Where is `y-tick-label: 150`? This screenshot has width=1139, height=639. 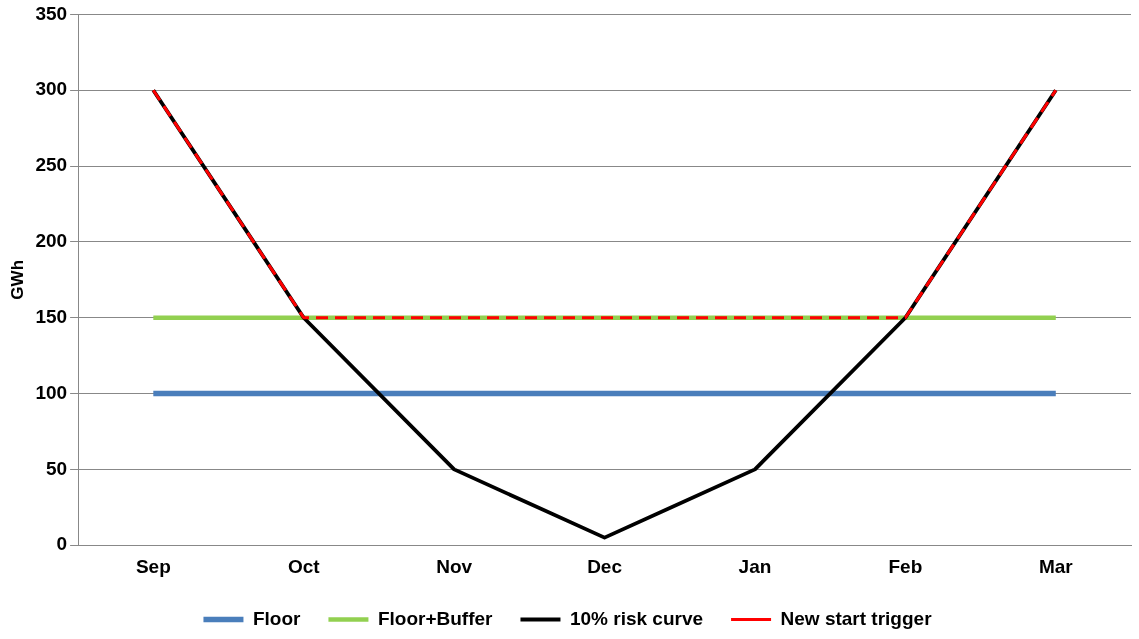
y-tick-label: 150 is located at coordinates (51, 316).